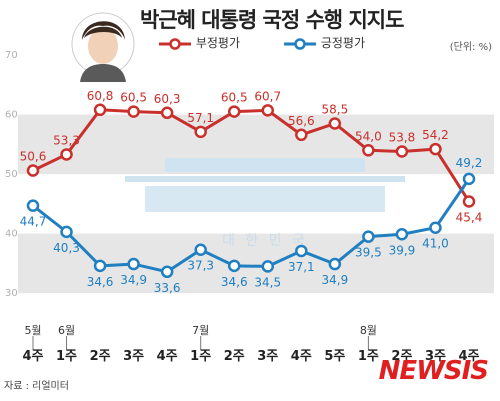 Image resolution: width=500 pixels, height=401 pixels. I want to click on legend-positive-marker, so click(300, 43).